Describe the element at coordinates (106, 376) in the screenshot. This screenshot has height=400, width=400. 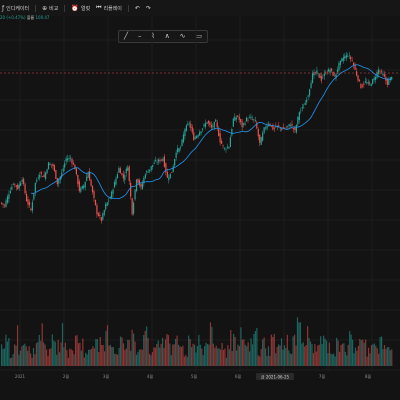
I see `x-axis-label: 3월` at that location.